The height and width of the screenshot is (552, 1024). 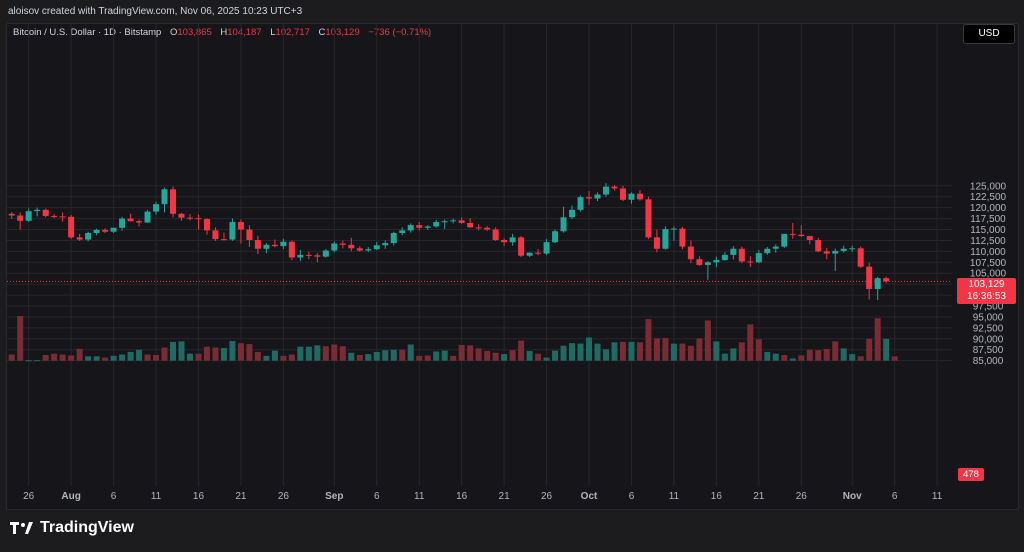 What do you see at coordinates (244, 32) in the screenshot?
I see `legend-high-value: 104,187` at bounding box center [244, 32].